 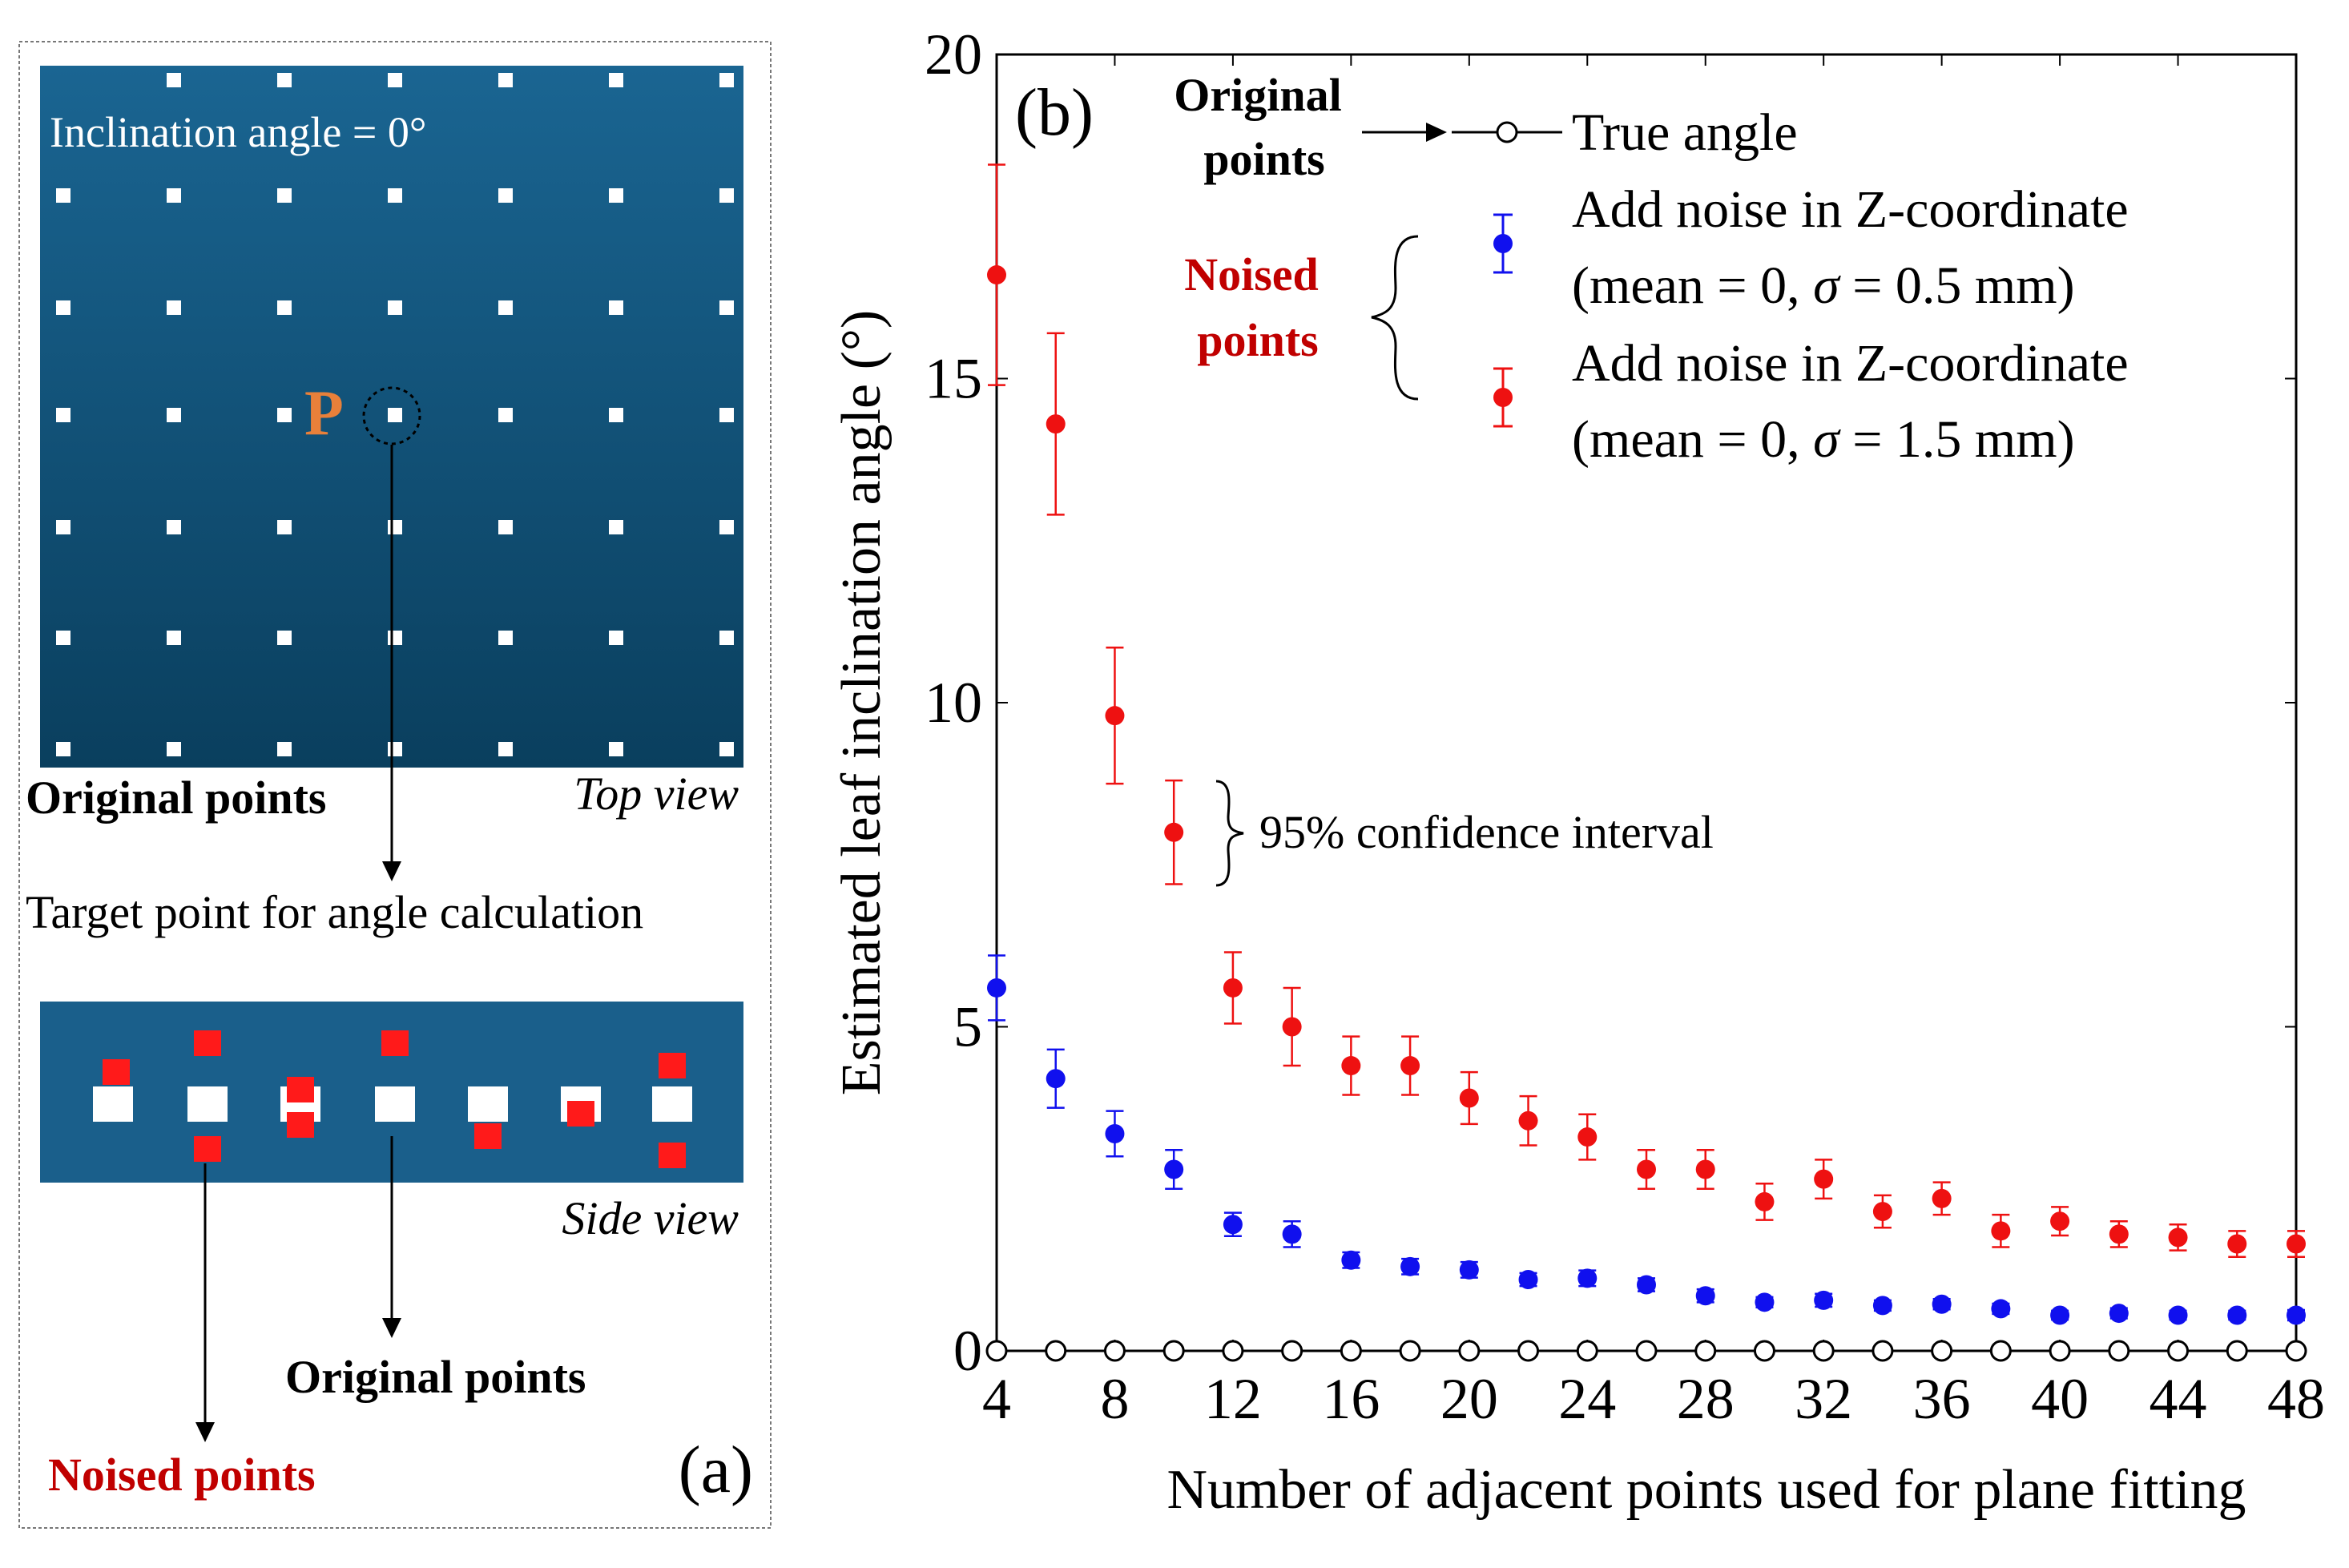 I want to click on legend-true-angle-label: True angle, so click(x=1685, y=132).